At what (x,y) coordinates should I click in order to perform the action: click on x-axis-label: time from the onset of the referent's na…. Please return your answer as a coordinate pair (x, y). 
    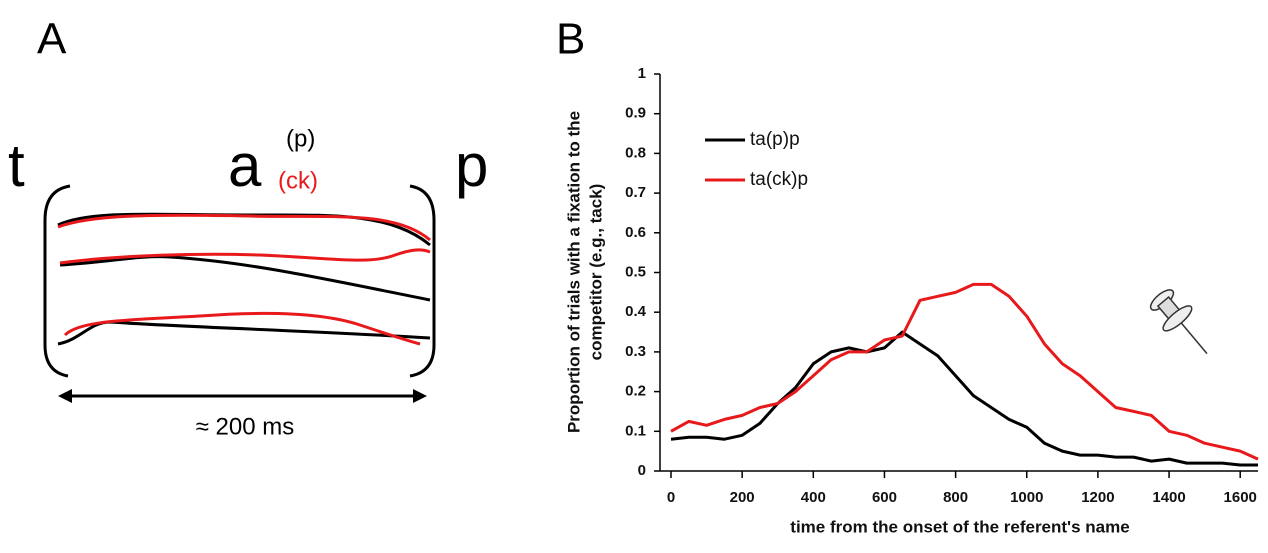
    Looking at the image, I should click on (959, 526).